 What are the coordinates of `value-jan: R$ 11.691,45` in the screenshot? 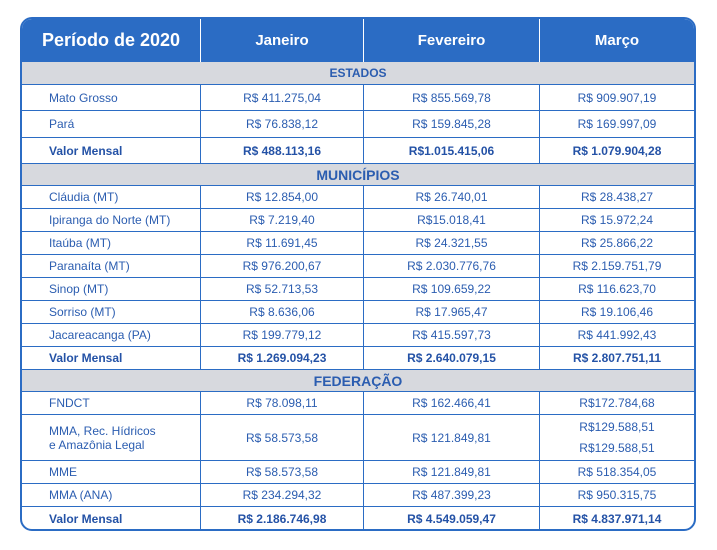 It's located at (281, 243).